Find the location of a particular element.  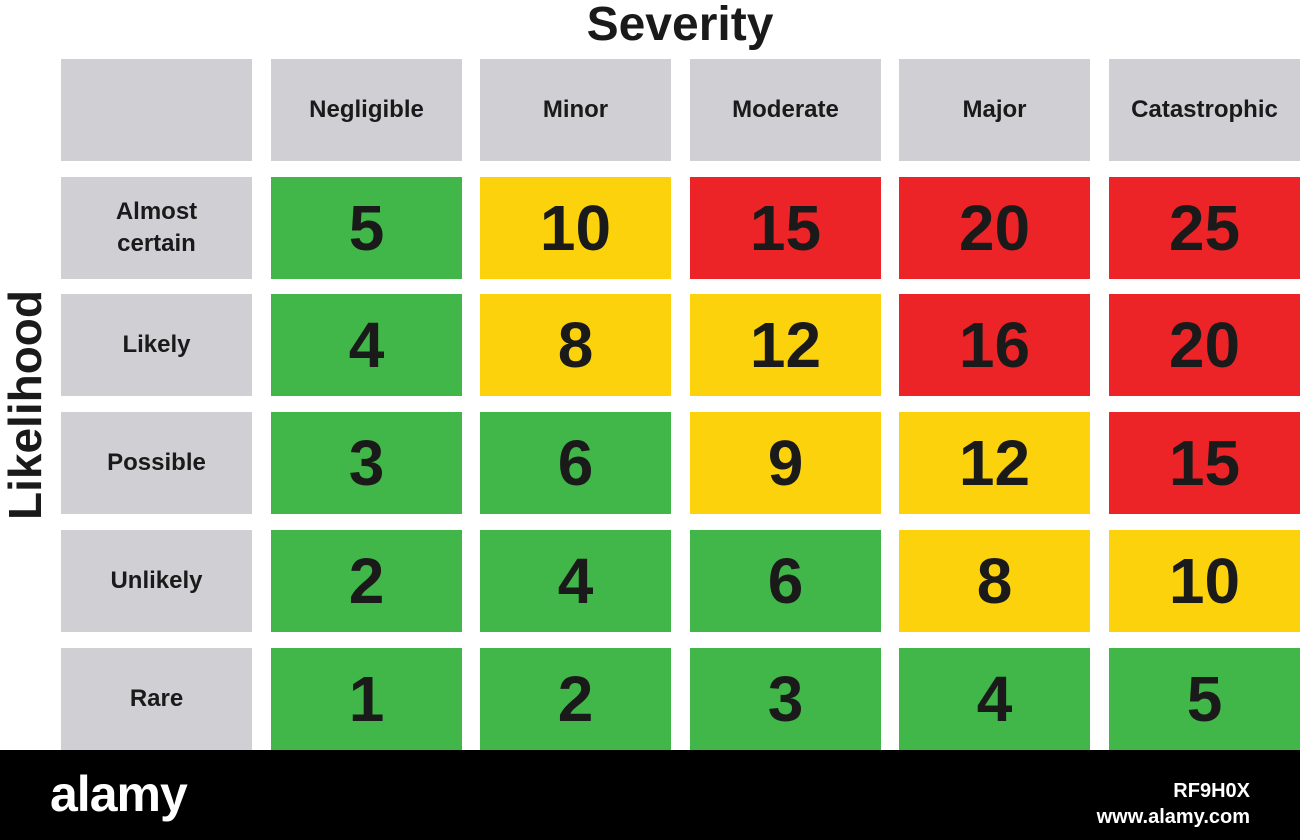

severity-axis-title: Severity is located at coordinates (680, 25).